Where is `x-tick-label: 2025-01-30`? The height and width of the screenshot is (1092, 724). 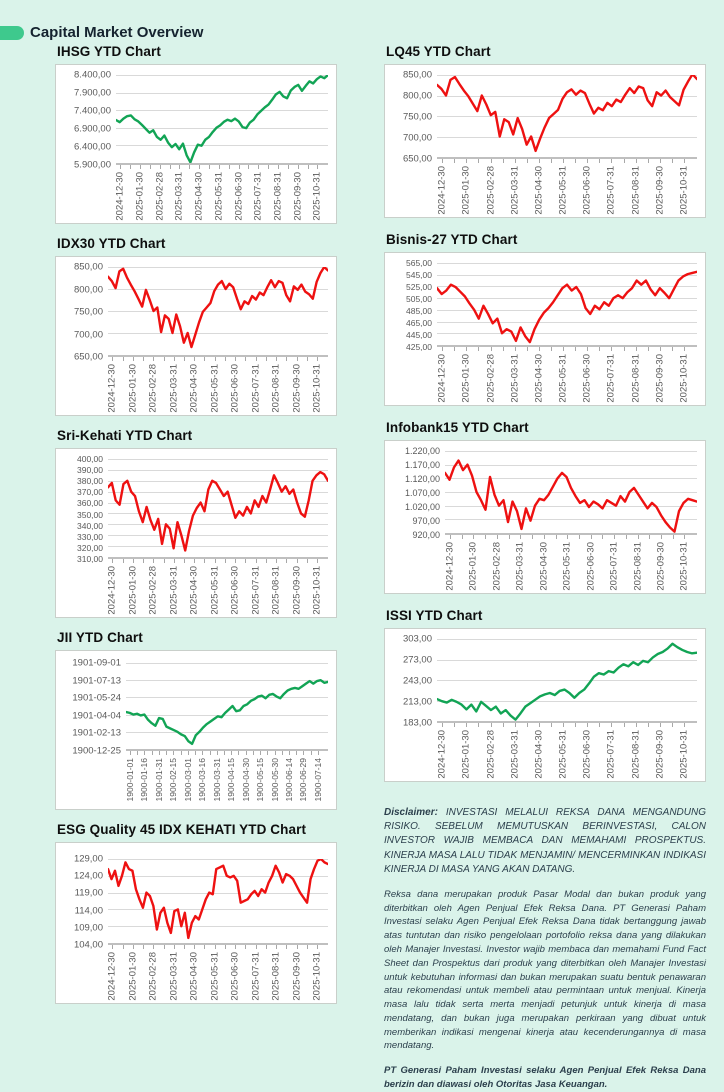 x-tick-label: 2025-01-30 is located at coordinates (133, 976).